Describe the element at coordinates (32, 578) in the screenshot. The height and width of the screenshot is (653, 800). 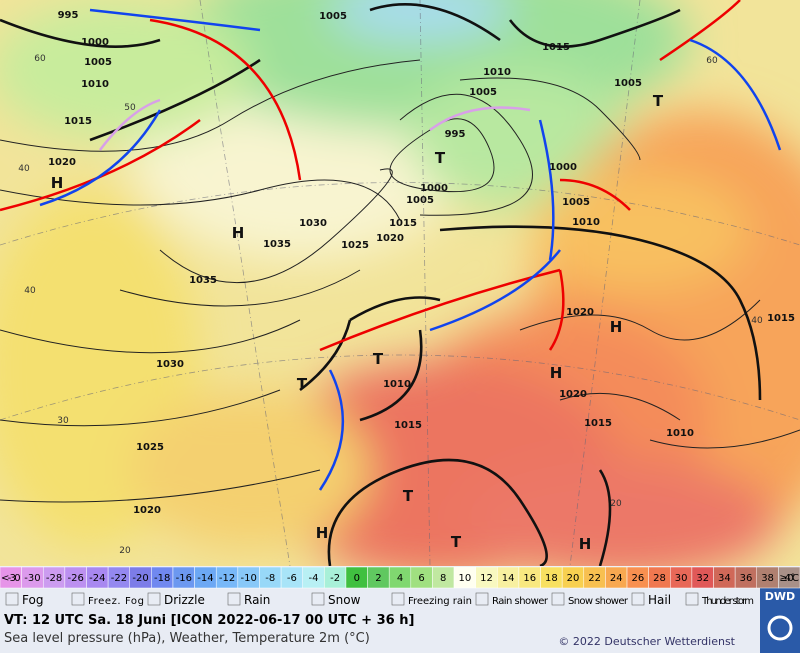
I see `colorbar-label: -30` at that location.